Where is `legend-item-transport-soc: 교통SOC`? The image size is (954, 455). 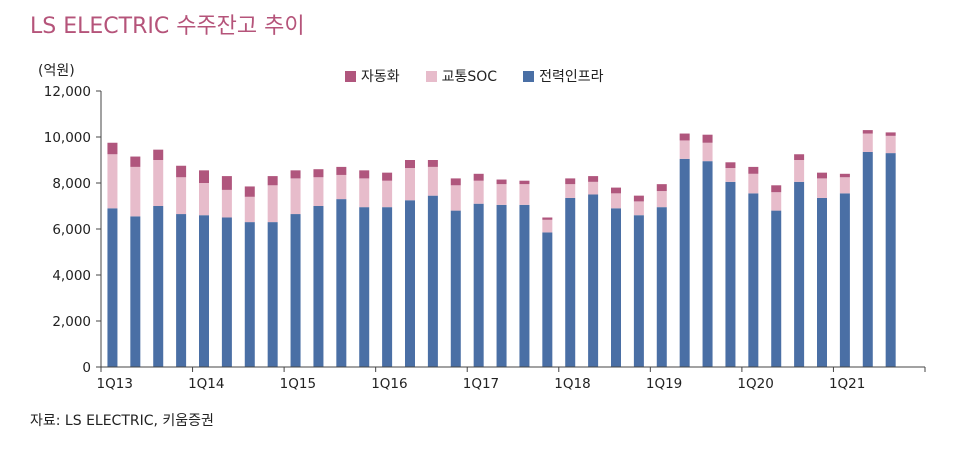
legend-item-transport-soc: 교통SOC is located at coordinates (461, 76).